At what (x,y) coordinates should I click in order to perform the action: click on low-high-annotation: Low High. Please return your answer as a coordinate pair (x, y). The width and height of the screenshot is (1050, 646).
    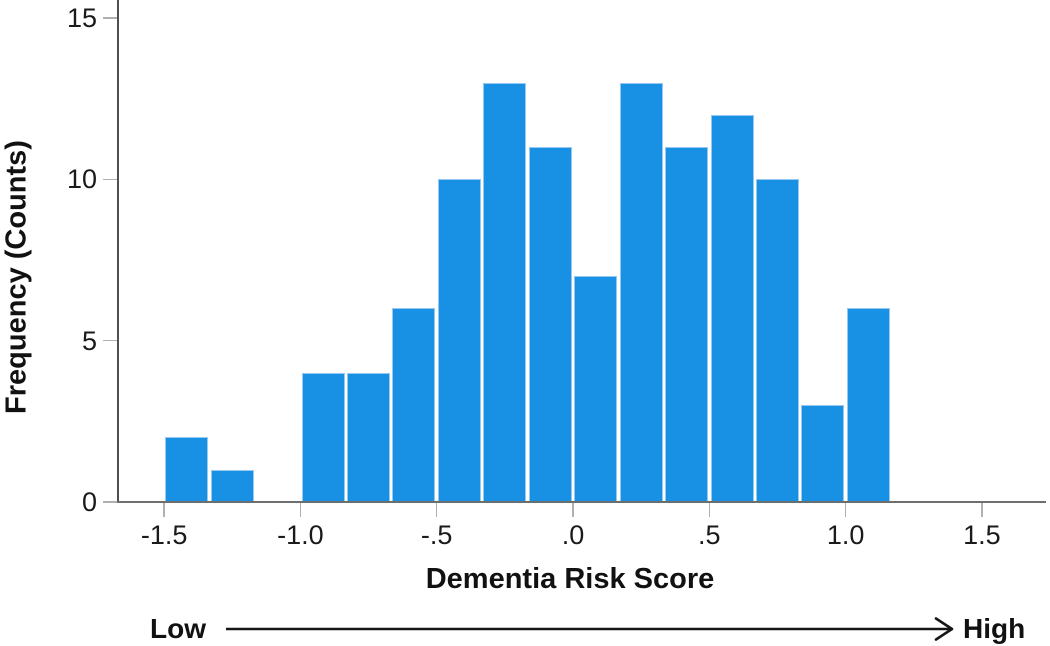
    Looking at the image, I should click on (525, 628).